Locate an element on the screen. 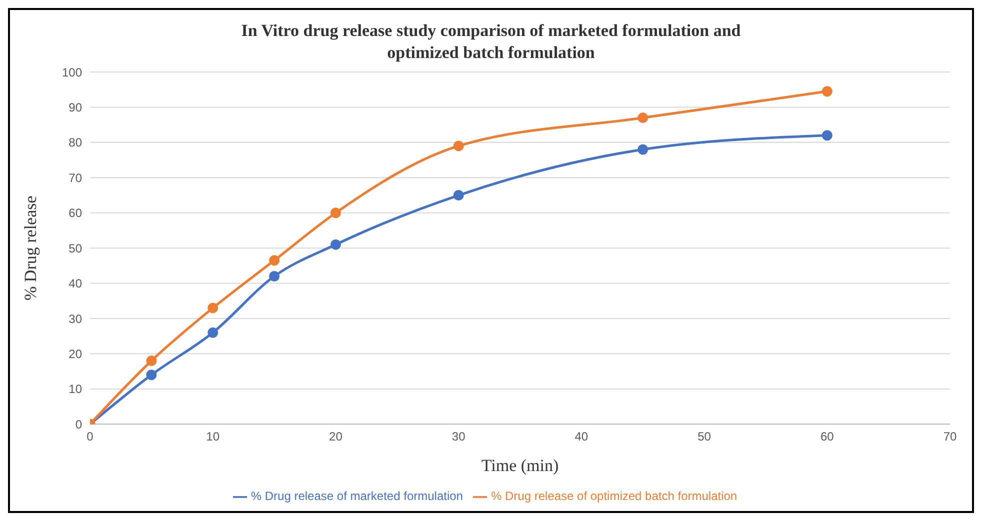 This screenshot has height=523, width=984. x-tick-label: 50 is located at coordinates (705, 437).